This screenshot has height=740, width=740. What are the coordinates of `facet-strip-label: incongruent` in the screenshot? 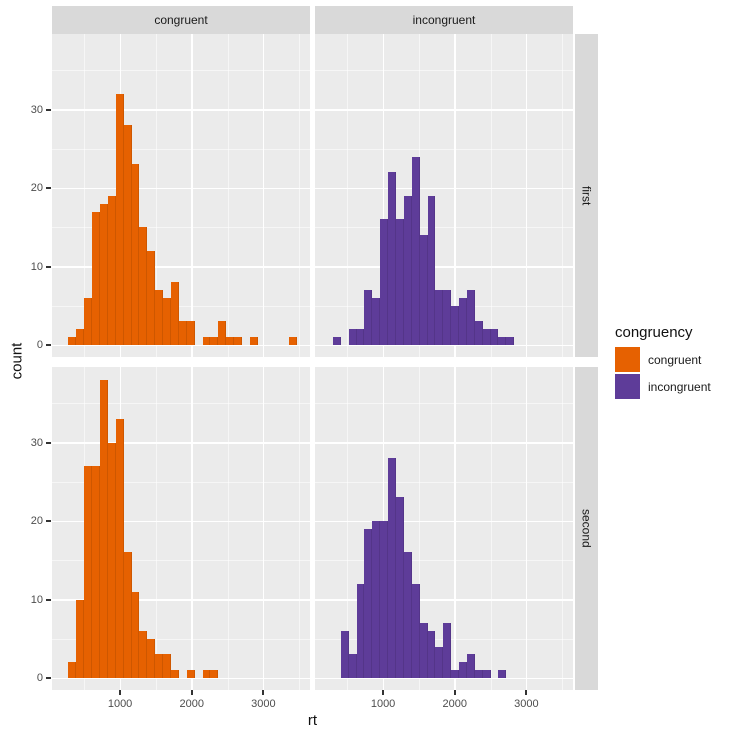 It's located at (444, 20).